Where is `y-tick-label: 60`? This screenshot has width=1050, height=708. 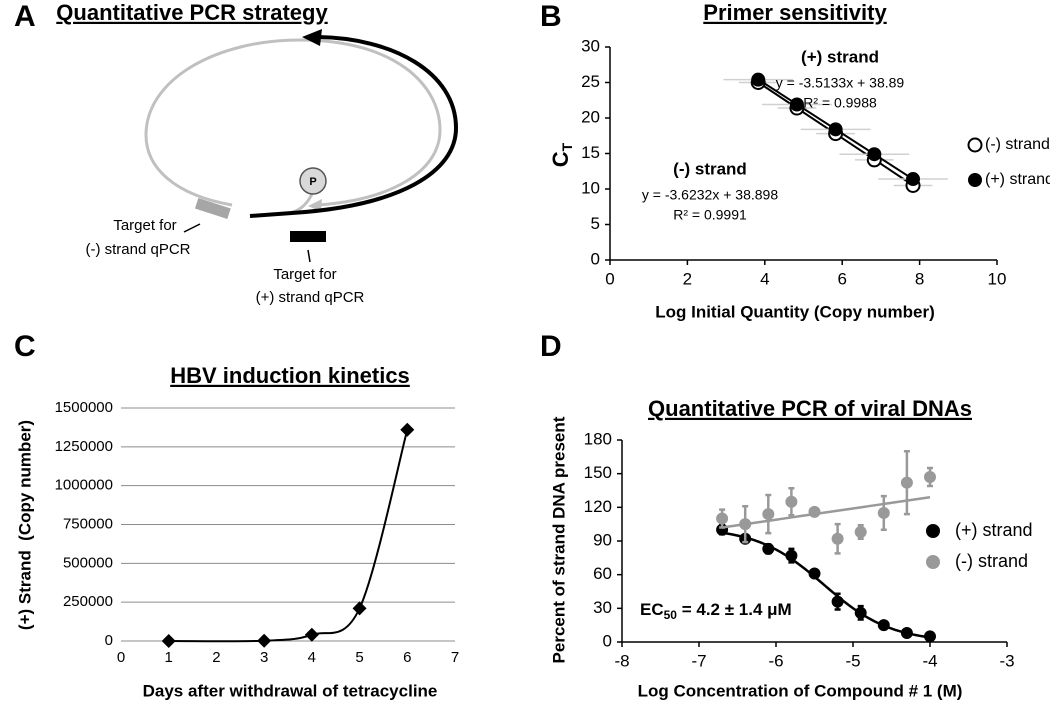 y-tick-label: 60 is located at coordinates (602, 573).